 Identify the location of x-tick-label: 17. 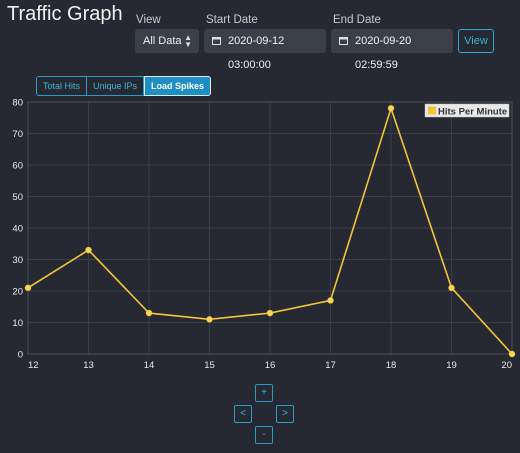
(330, 365).